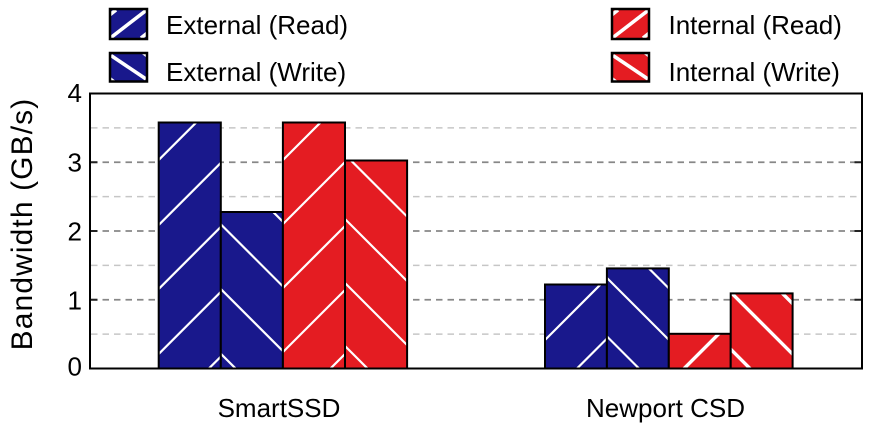  Describe the element at coordinates (75, 301) in the screenshot. I see `svg-text: 1` at that location.